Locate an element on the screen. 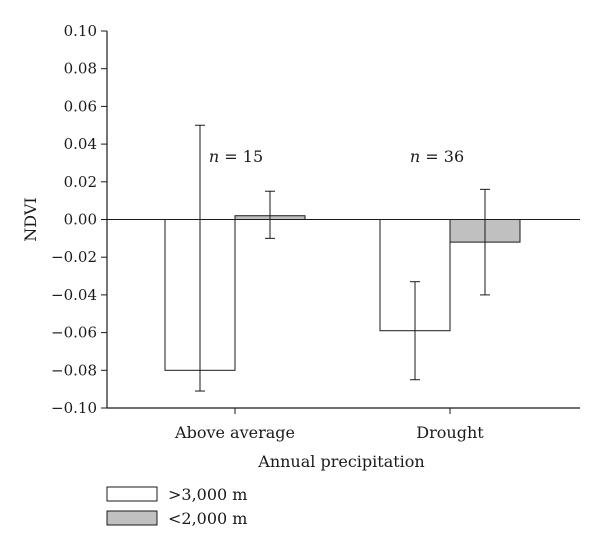  y-tick-label: −0.02 is located at coordinates (74, 257).